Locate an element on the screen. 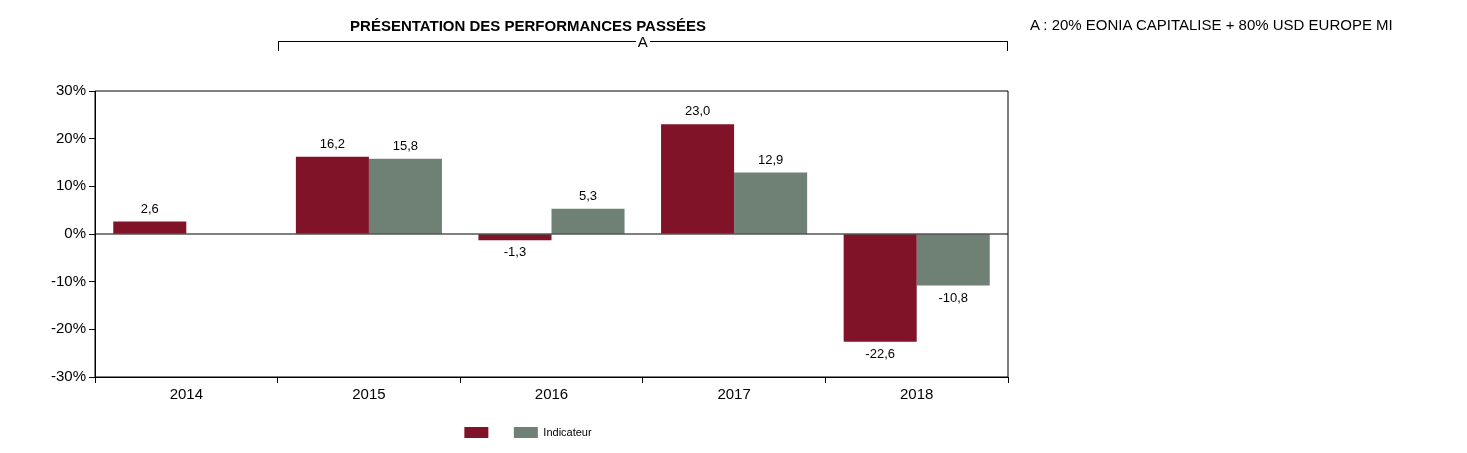  y-tick-label: -10% is located at coordinates (68, 280).